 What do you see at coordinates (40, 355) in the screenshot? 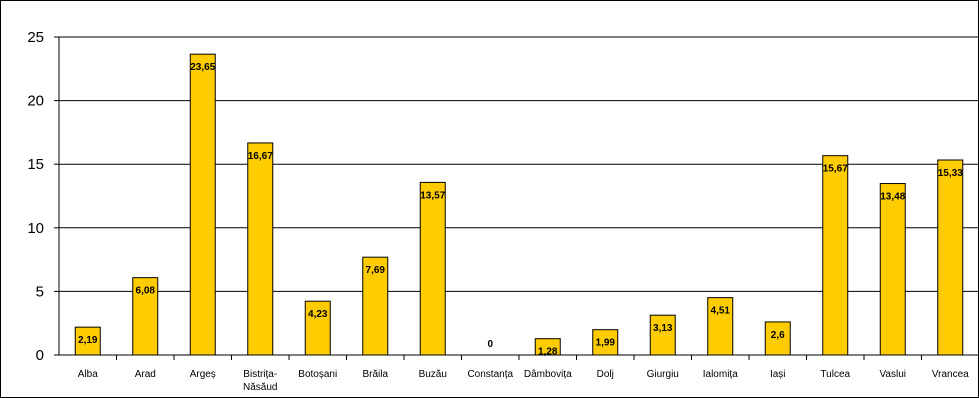
I see `y-tick-label: 0` at bounding box center [40, 355].